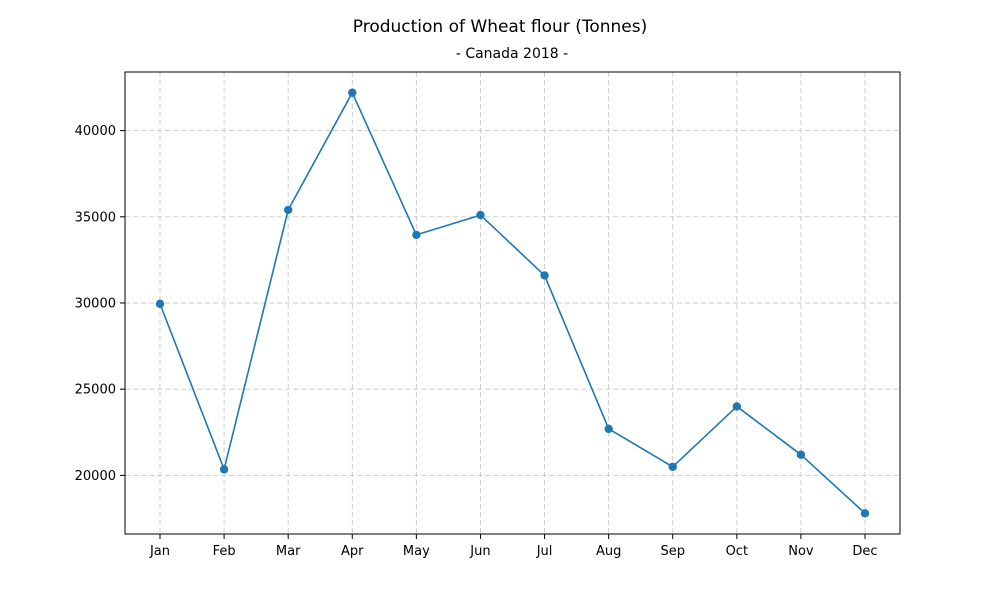 The height and width of the screenshot is (600, 1000). What do you see at coordinates (95, 304) in the screenshot?
I see `y-tick-label-30000: 30000` at bounding box center [95, 304].